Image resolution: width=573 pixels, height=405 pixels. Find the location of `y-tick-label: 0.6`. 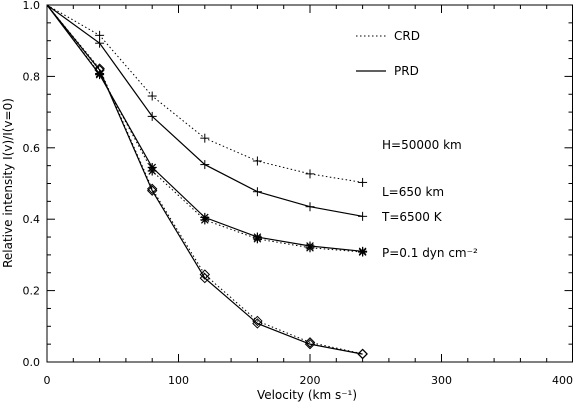

y-tick-label: 0.6 is located at coordinates (32, 148).